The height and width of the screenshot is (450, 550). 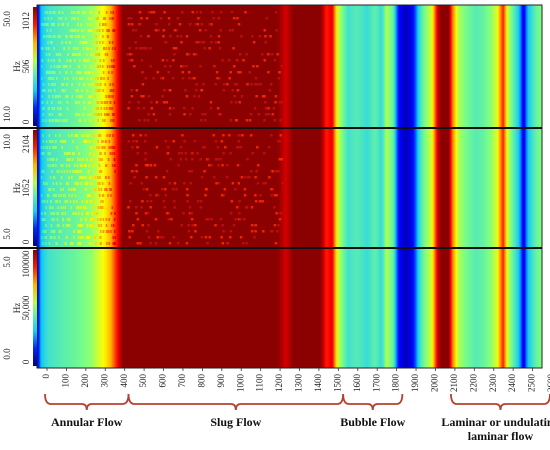 I want to click on side-tick-label: 5.0, so click(x=7, y=262).